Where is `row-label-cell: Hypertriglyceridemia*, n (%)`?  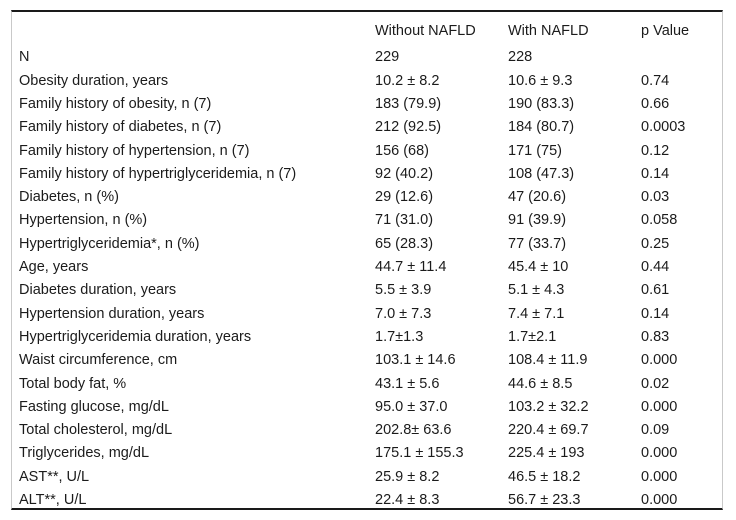 row-label-cell: Hypertriglyceridemia*, n (%) is located at coordinates (109, 243).